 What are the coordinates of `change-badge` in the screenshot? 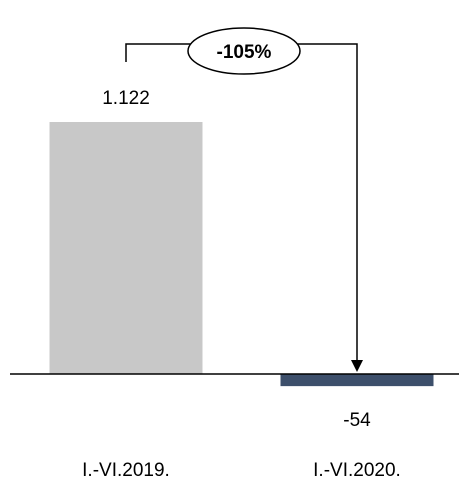 It's located at (244, 51).